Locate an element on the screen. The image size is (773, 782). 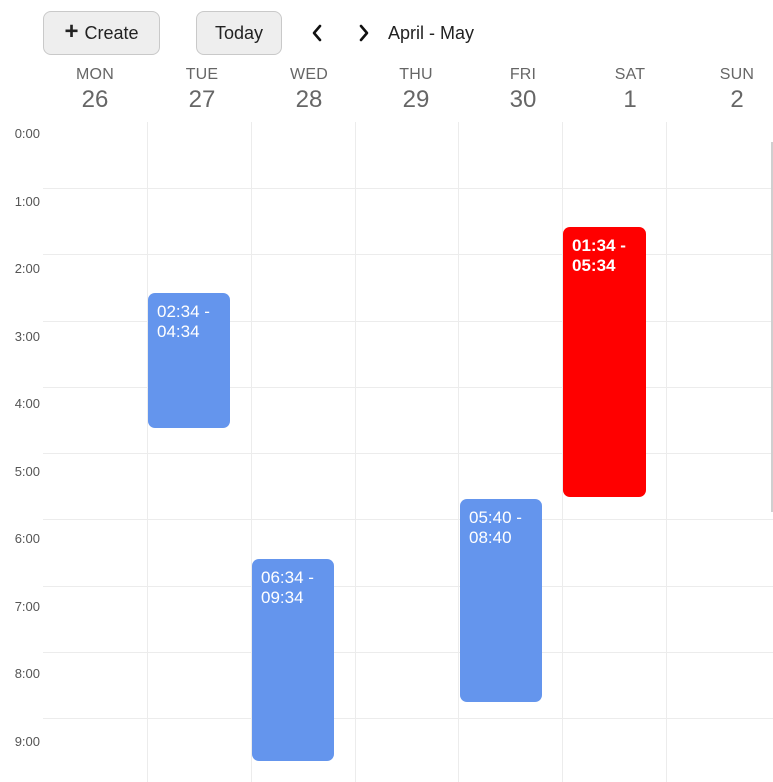
event-time-label: 06:34 - 09:34 is located at coordinates (287, 587).